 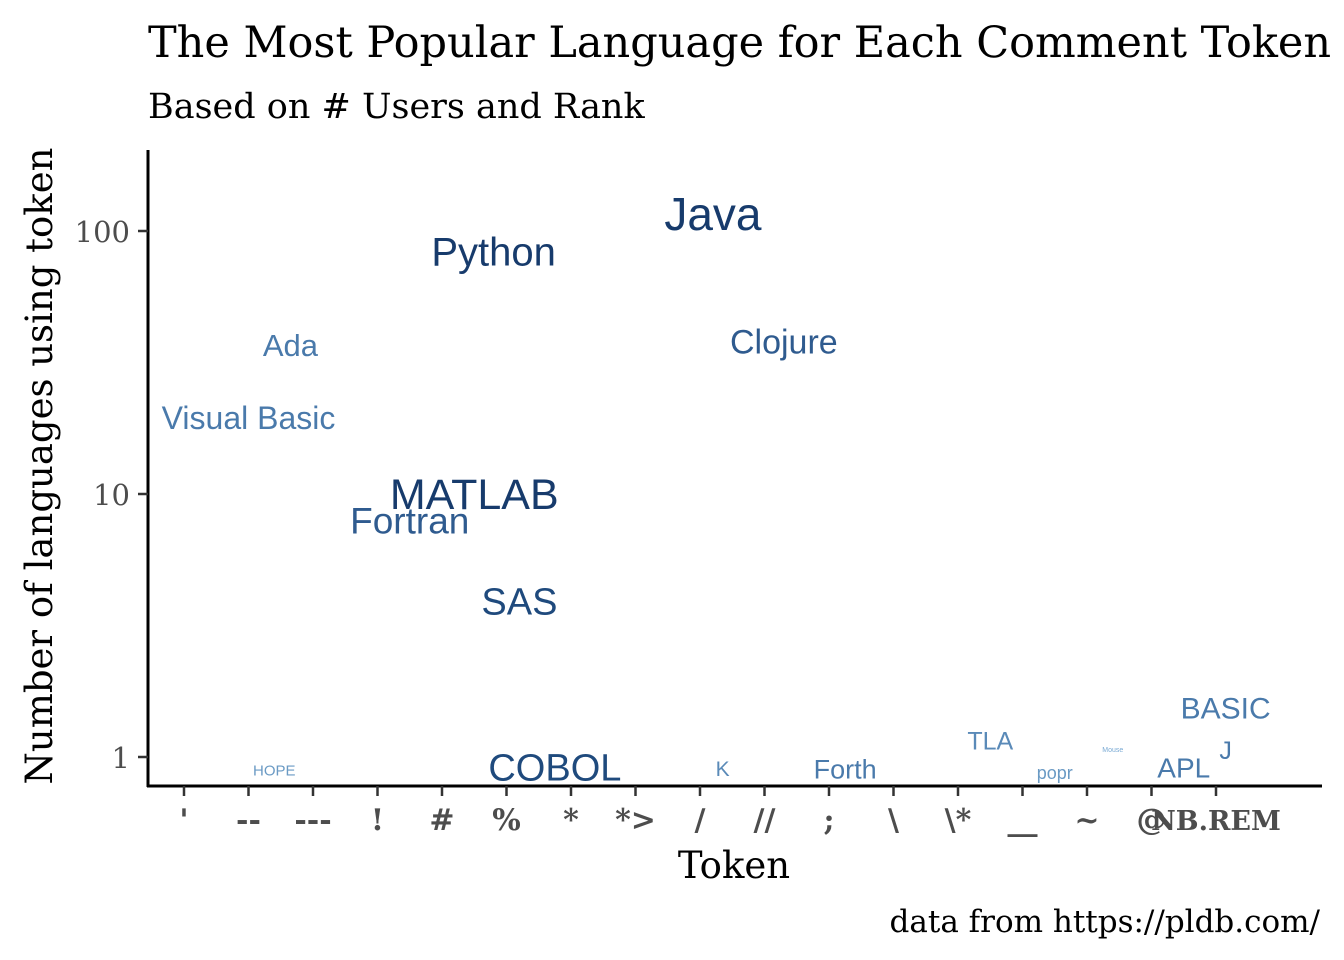 What do you see at coordinates (506, 820) in the screenshot?
I see `x-tick-label: %` at bounding box center [506, 820].